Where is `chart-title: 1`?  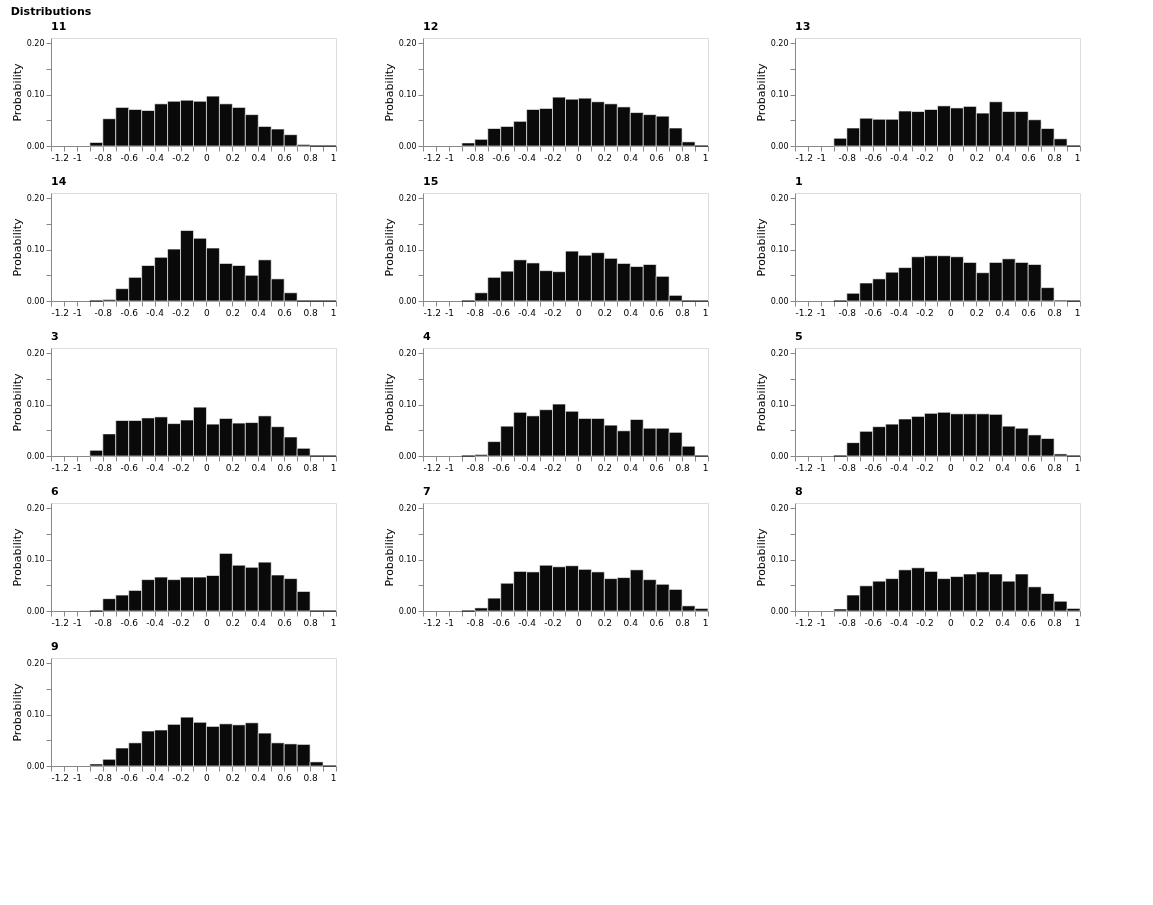 chart-title: 1 is located at coordinates (799, 181).